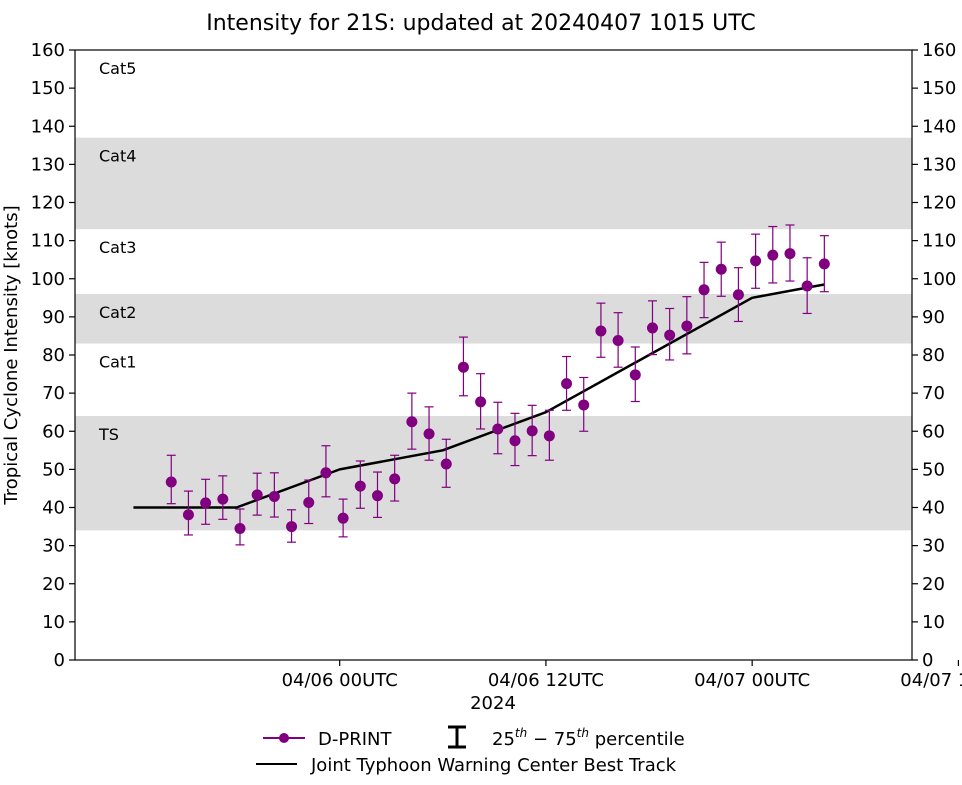 The image size is (962, 785). What do you see at coordinates (48, 164) in the screenshot?
I see `y-tick-label-left: 130` at bounding box center [48, 164].